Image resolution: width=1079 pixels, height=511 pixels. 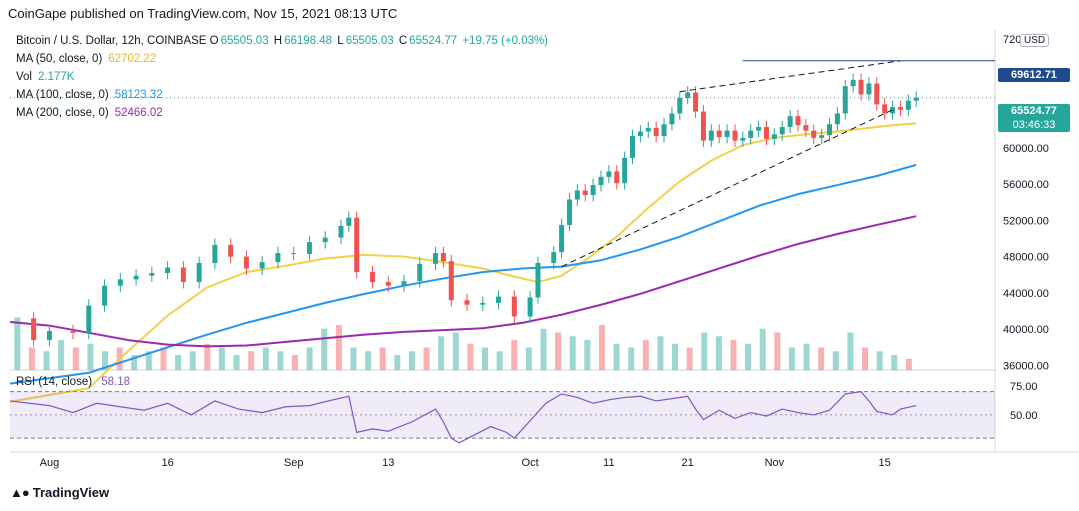 I want to click on symbol-title: Bitcoin / U.S. Dollar, 12h, COINBASE, so click(x=111, y=41).